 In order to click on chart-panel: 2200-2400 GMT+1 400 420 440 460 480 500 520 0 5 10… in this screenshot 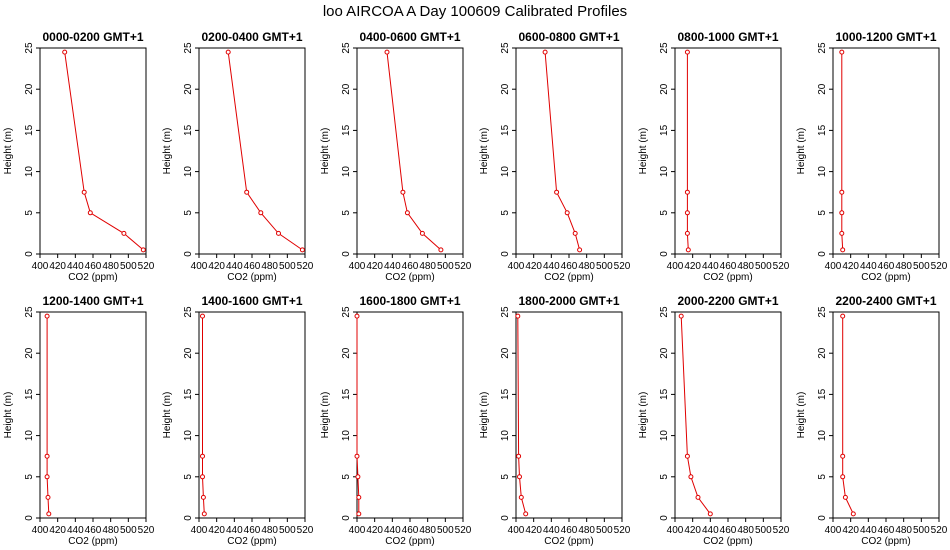, I will do `click(872, 420)`.